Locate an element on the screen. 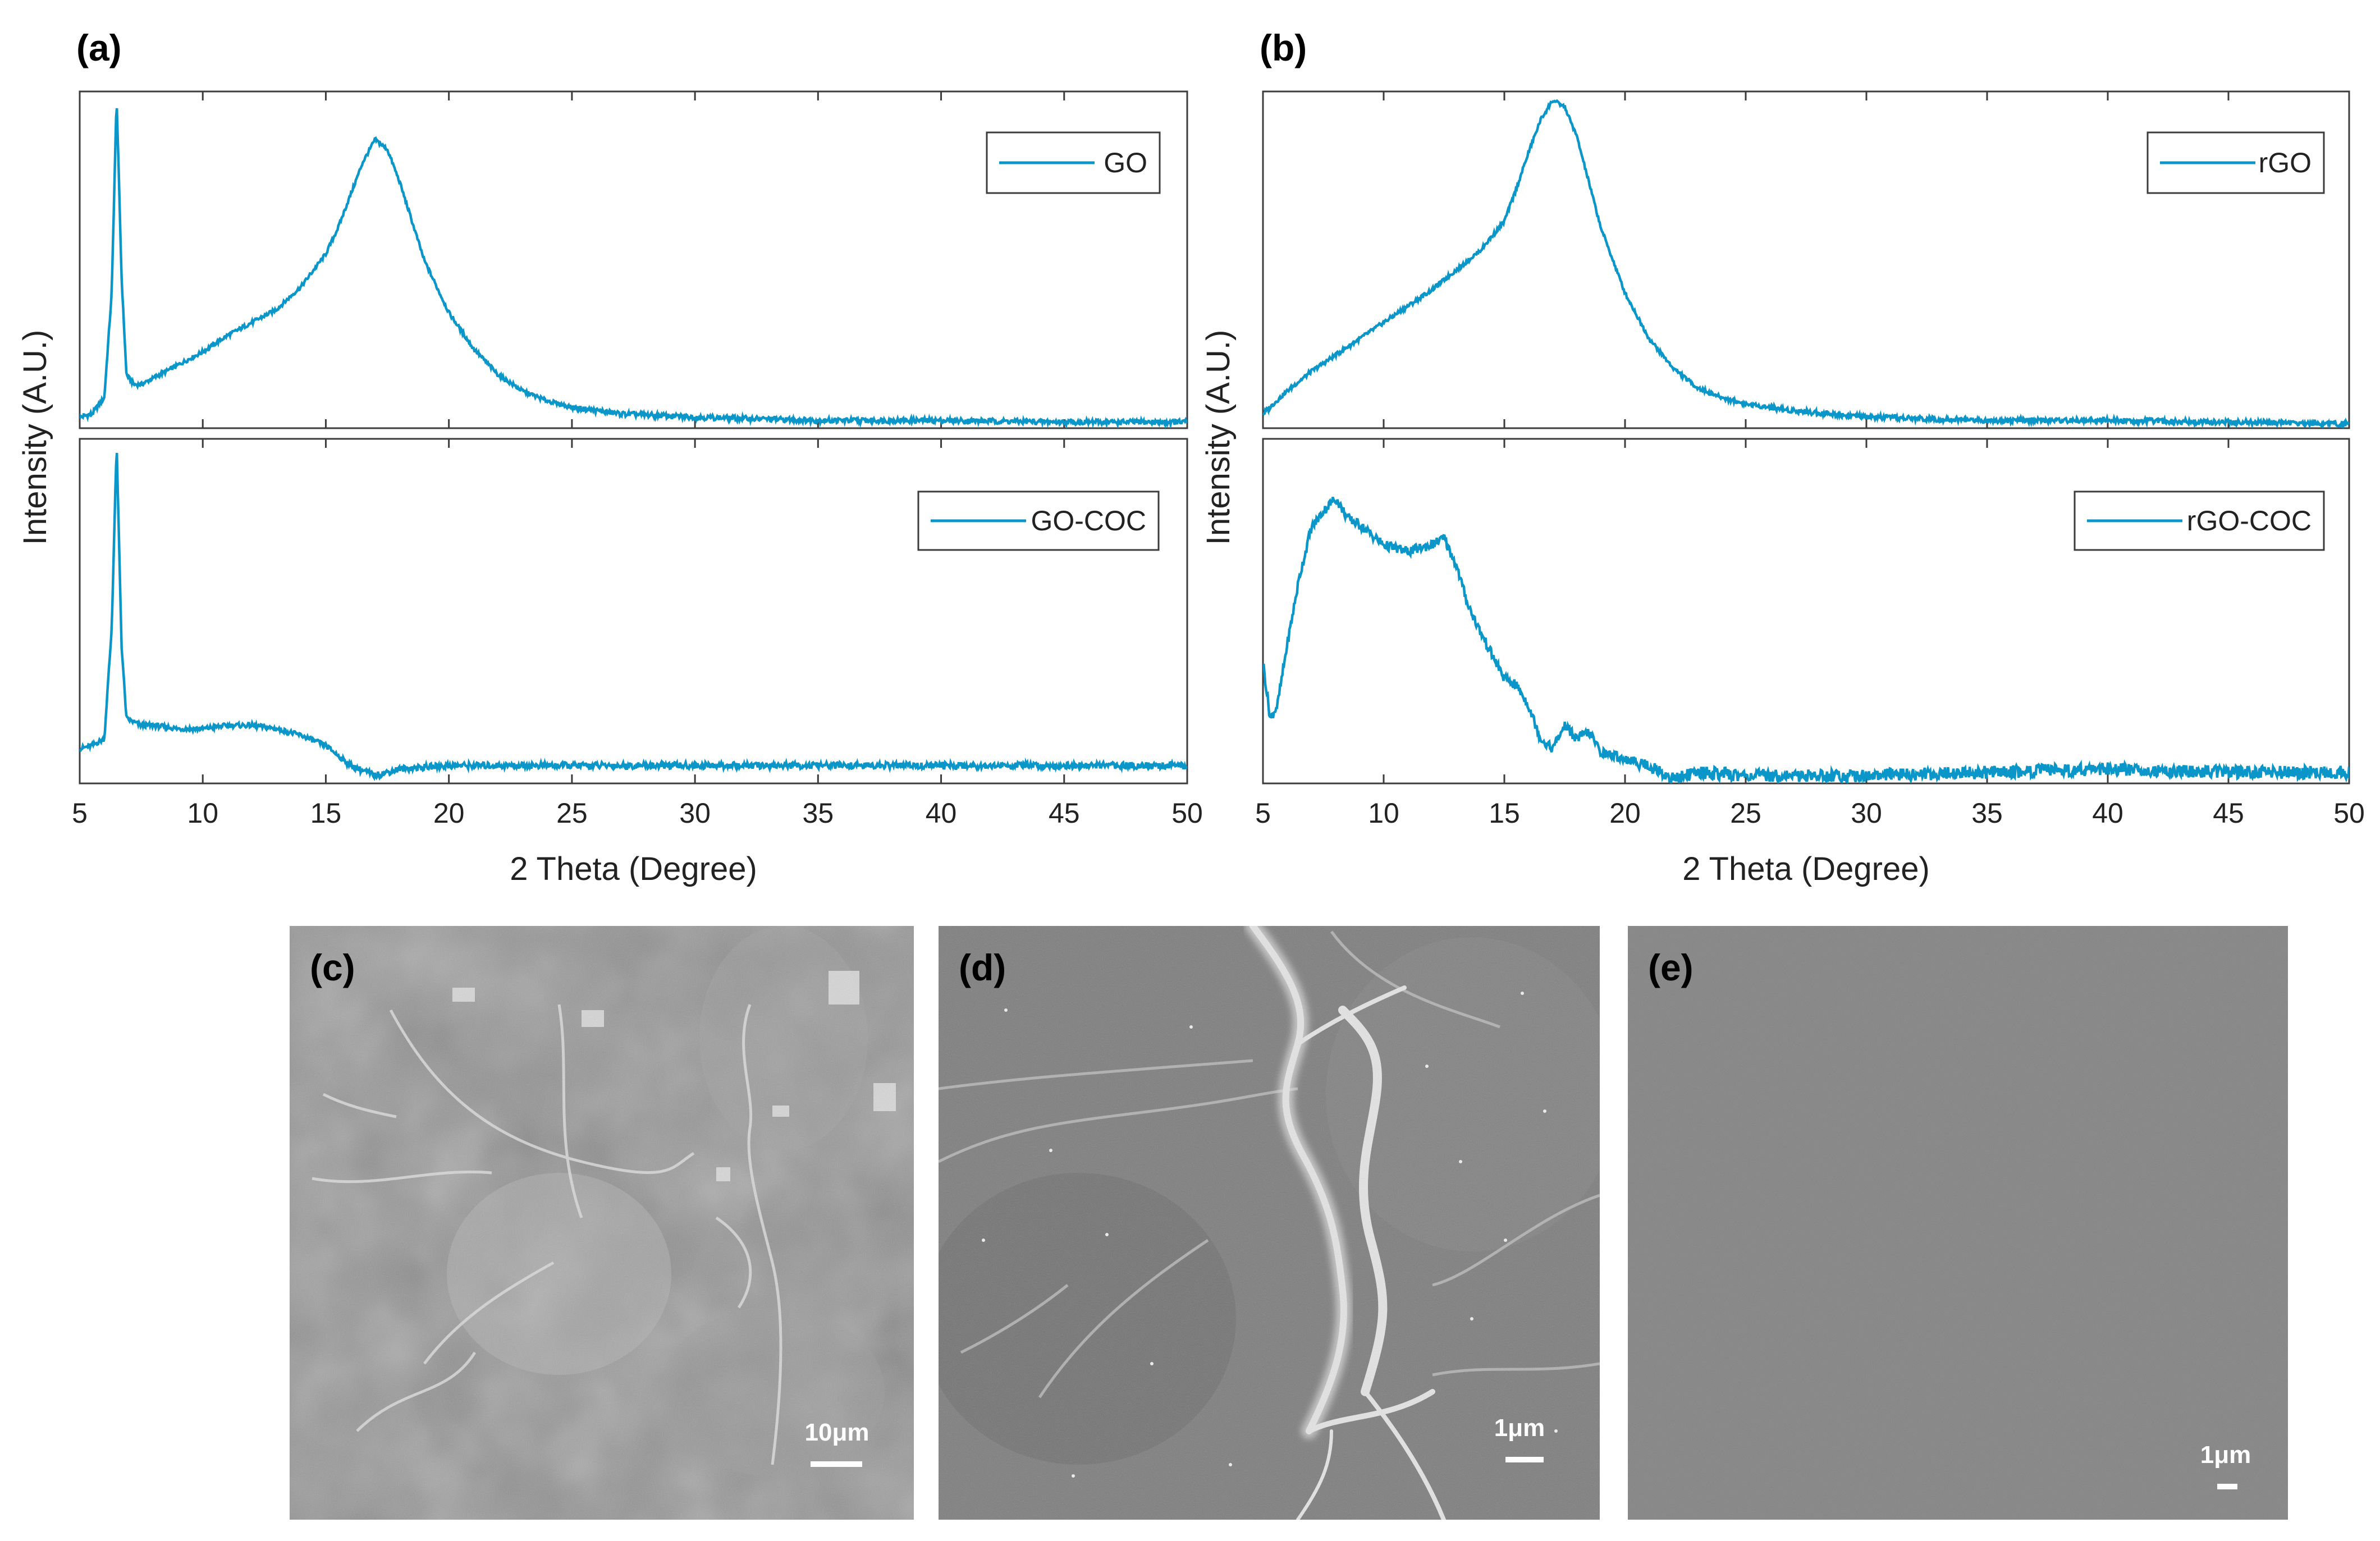 This screenshot has height=1541, width=2380. panel-label-a: (a) is located at coordinates (99, 48).